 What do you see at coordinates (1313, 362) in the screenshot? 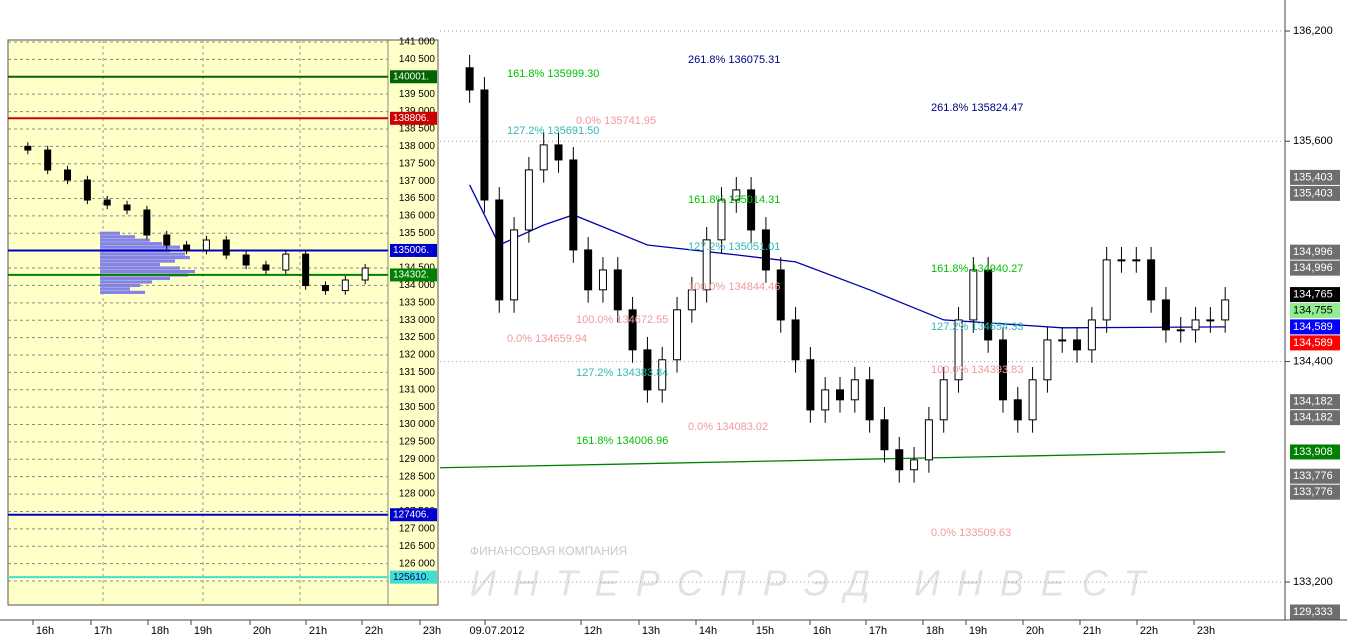
I see `y-tick-label: 134,400` at bounding box center [1313, 362].